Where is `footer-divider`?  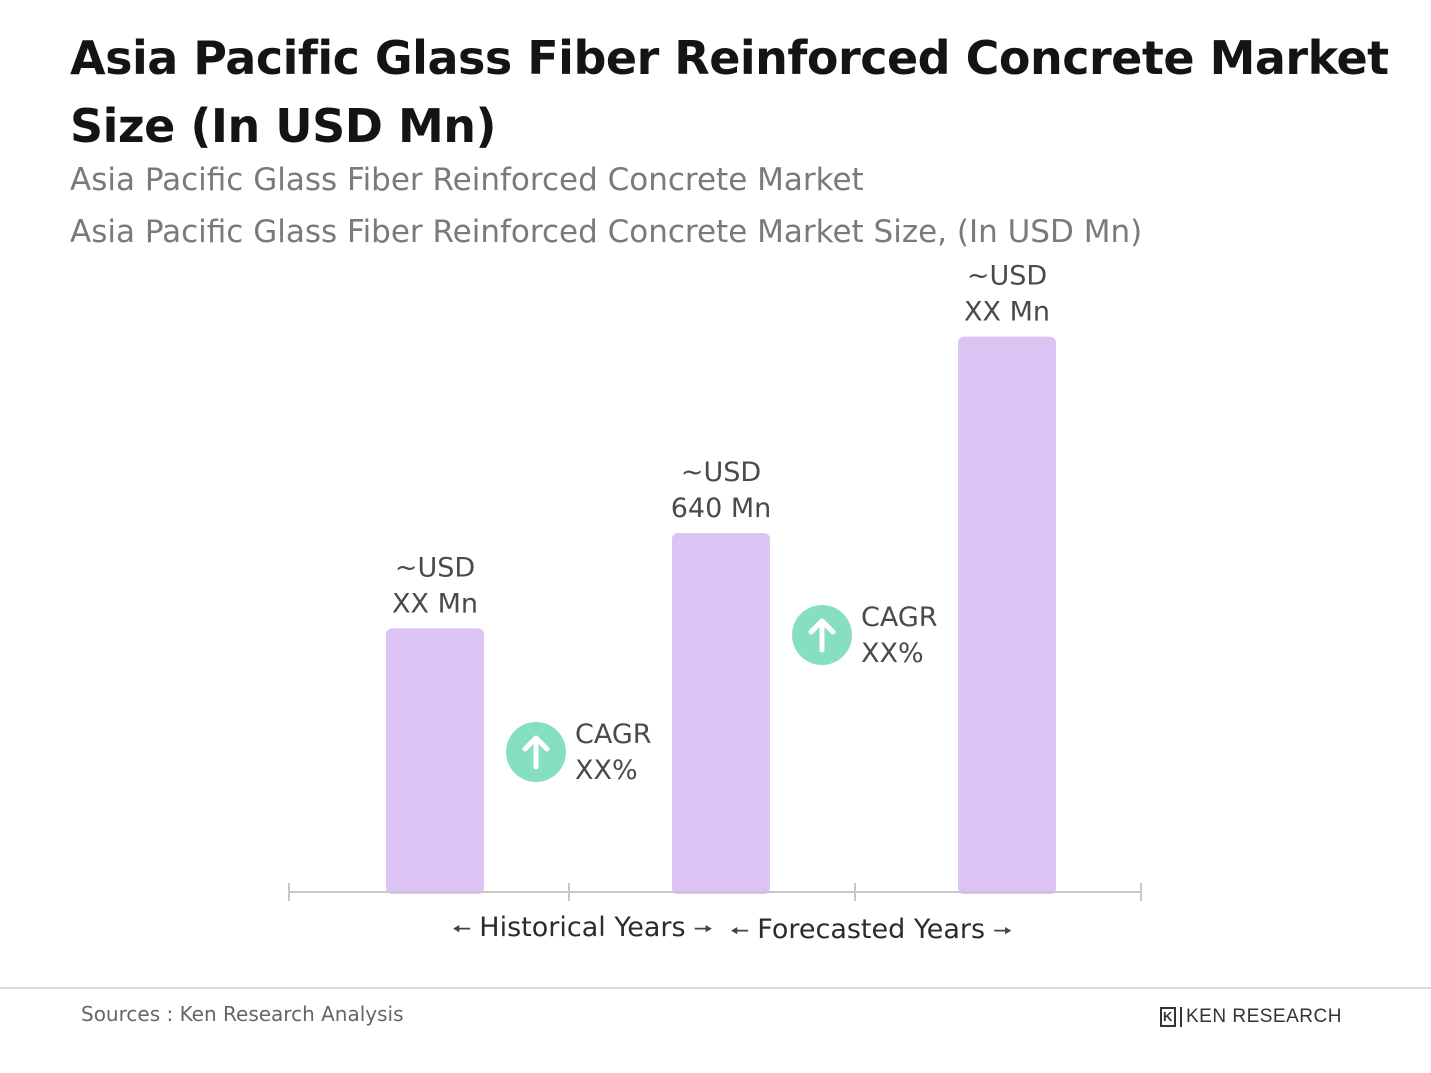
footer-divider is located at coordinates (715, 988).